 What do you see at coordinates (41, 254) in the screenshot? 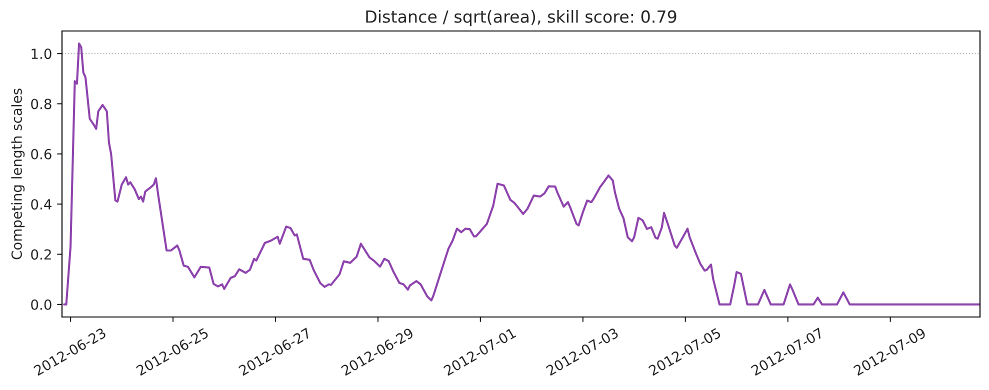
I see `y-tick-label: 0.2` at bounding box center [41, 254].